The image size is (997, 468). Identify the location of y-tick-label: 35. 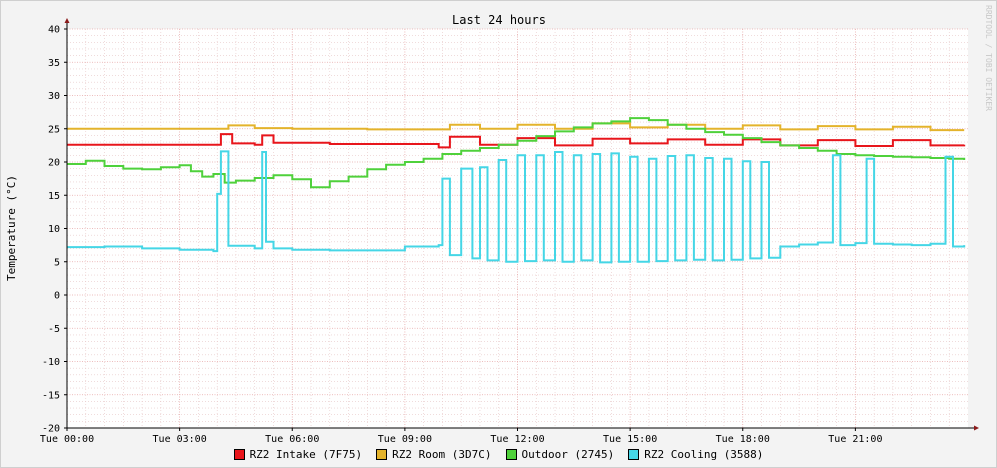
(54, 63).